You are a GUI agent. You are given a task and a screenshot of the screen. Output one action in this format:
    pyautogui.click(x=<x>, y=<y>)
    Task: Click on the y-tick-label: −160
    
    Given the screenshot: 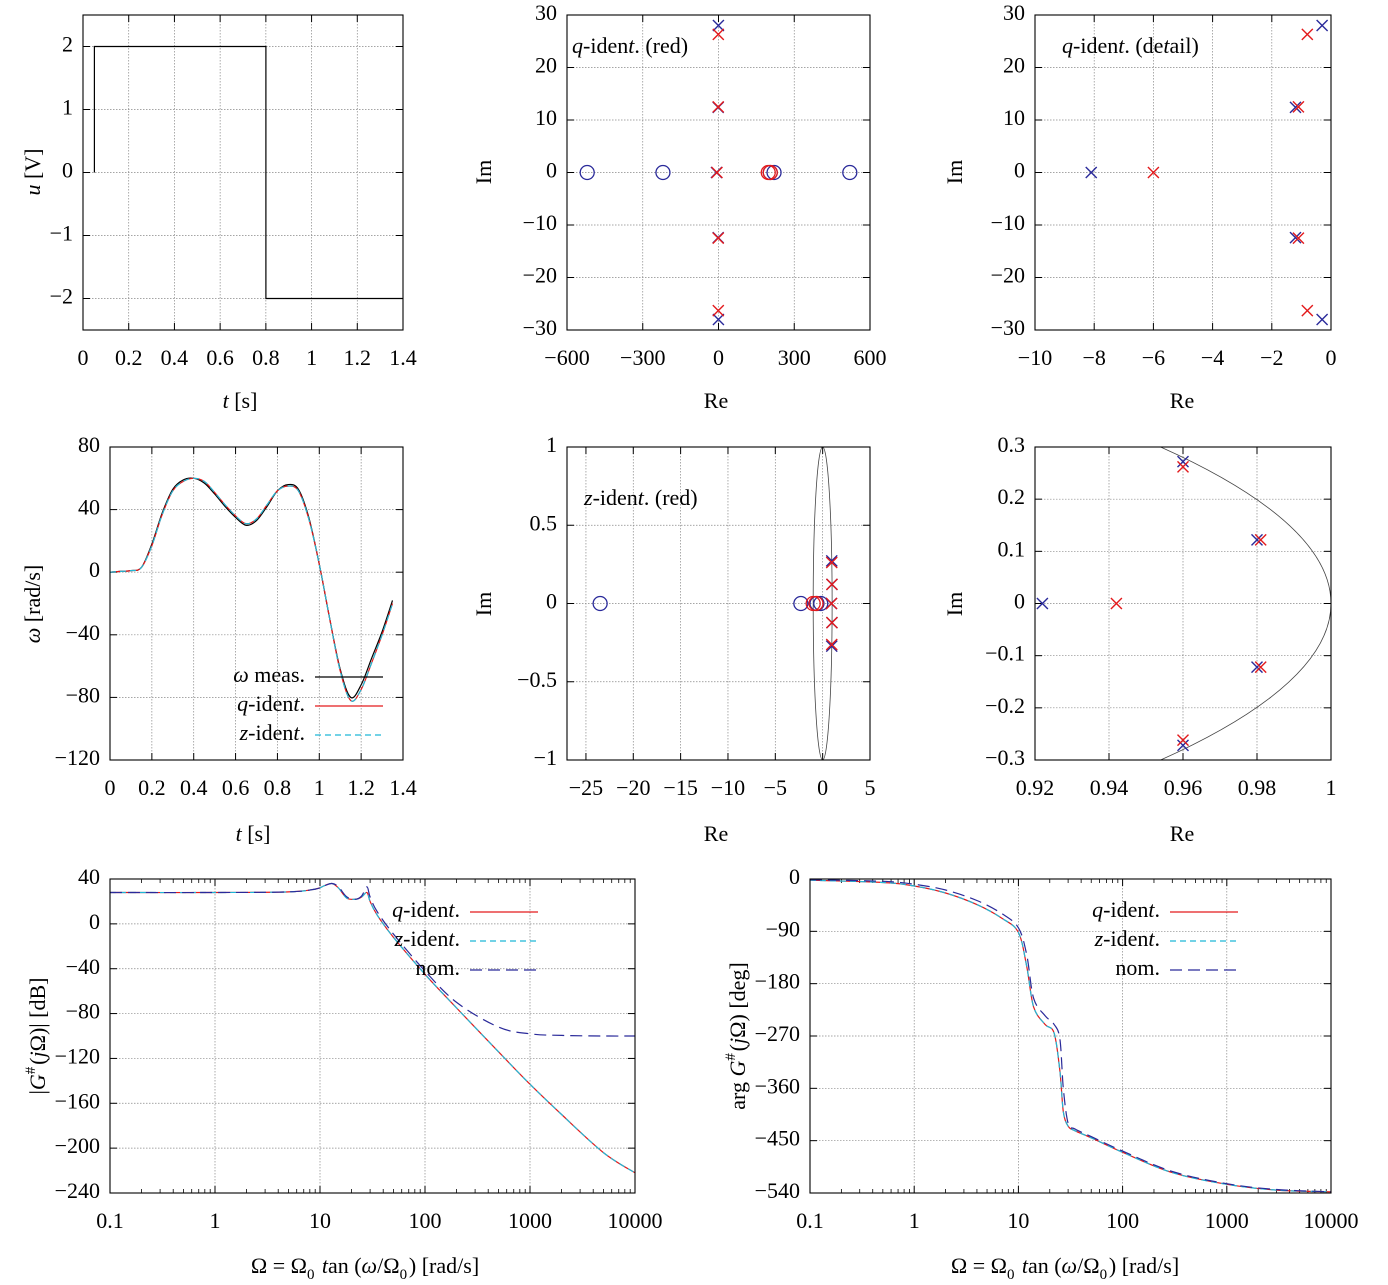 What is the action you would take?
    pyautogui.click(x=77, y=1100)
    